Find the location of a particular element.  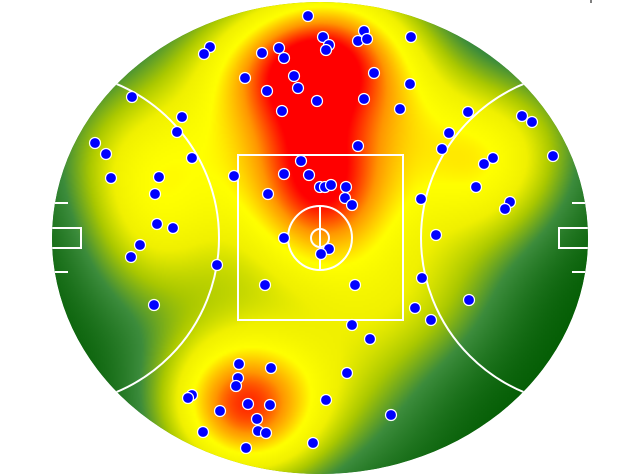

left-goal-square is located at coordinates (67, 238).